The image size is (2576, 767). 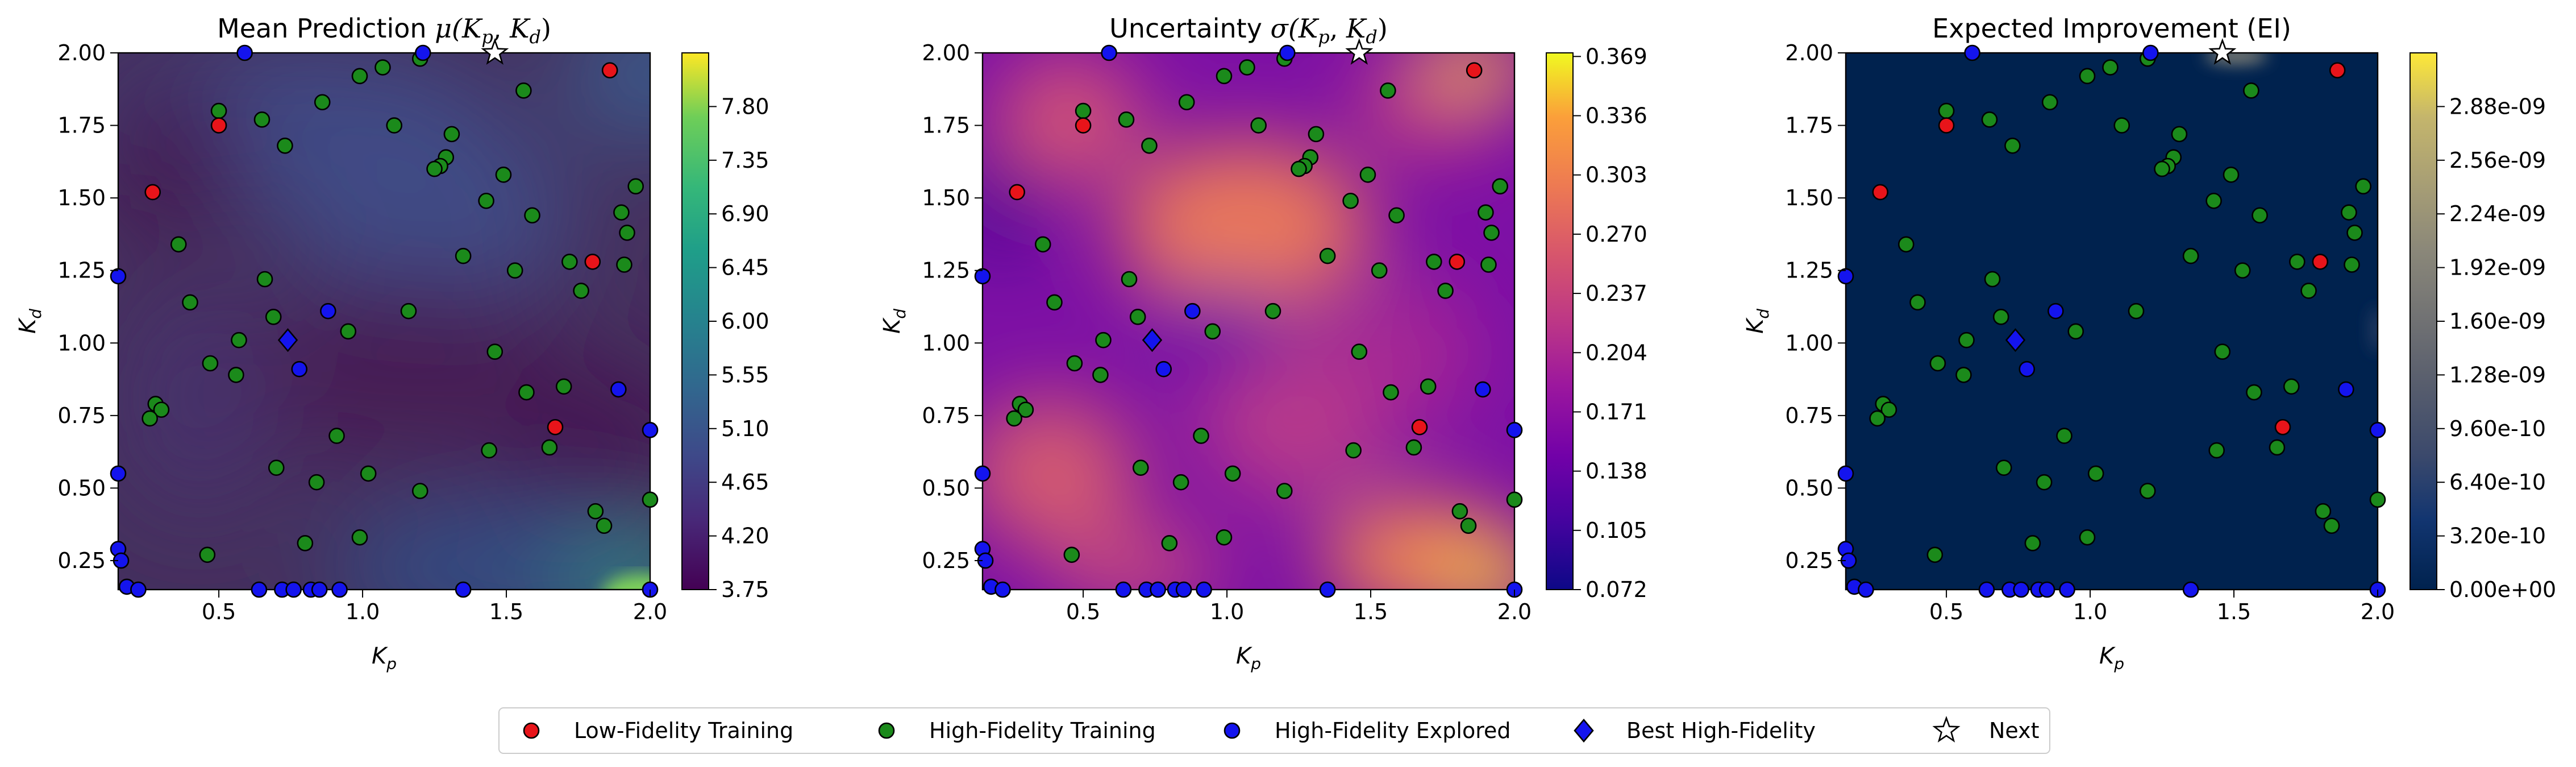 I want to click on y-tick-label: 0.75, so click(x=946, y=415).